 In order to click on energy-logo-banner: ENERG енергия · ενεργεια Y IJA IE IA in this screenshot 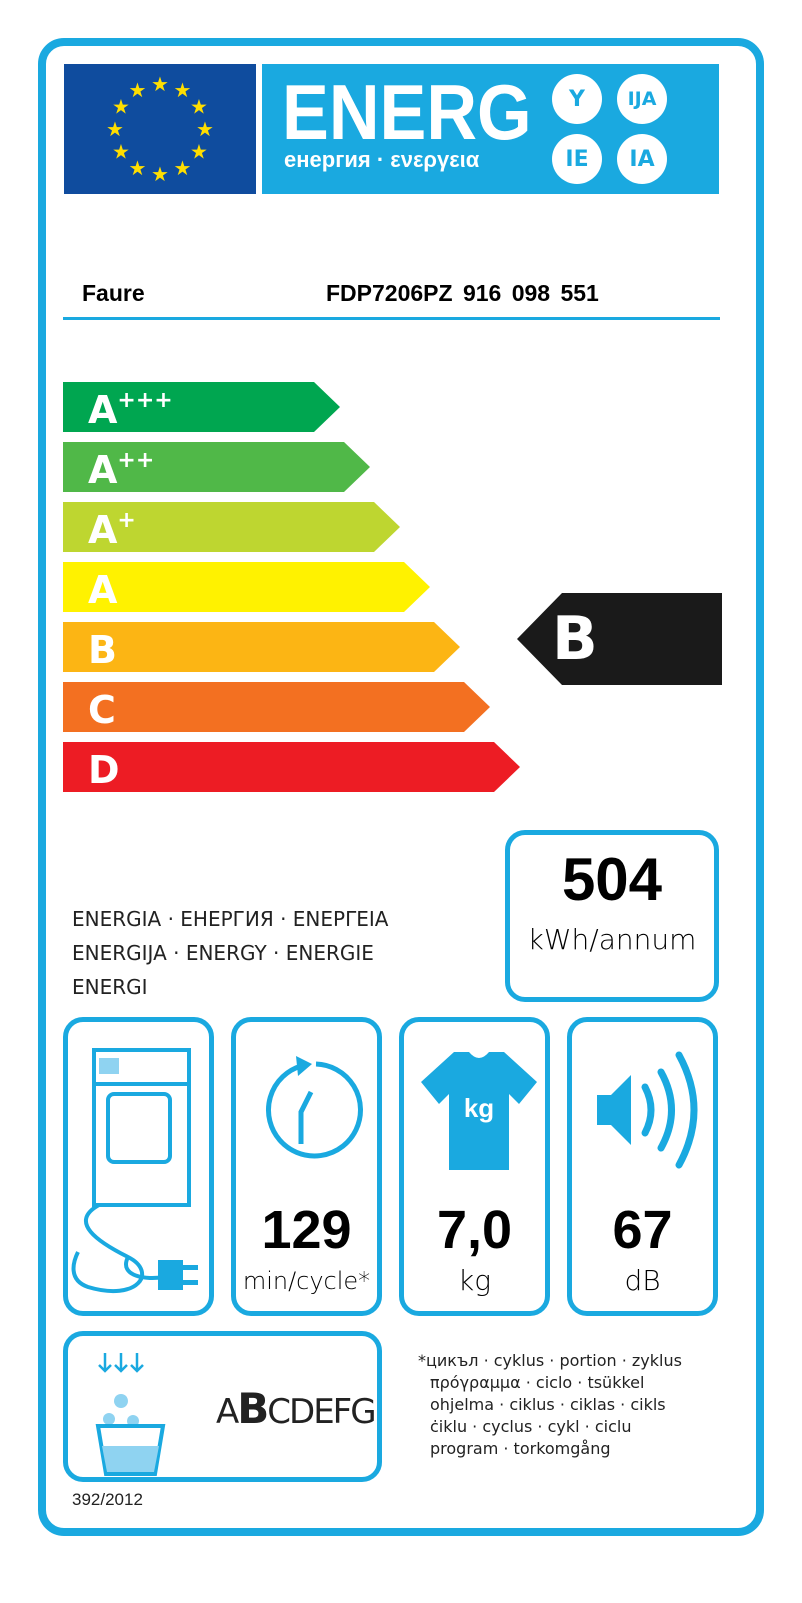, I will do `click(490, 129)`.